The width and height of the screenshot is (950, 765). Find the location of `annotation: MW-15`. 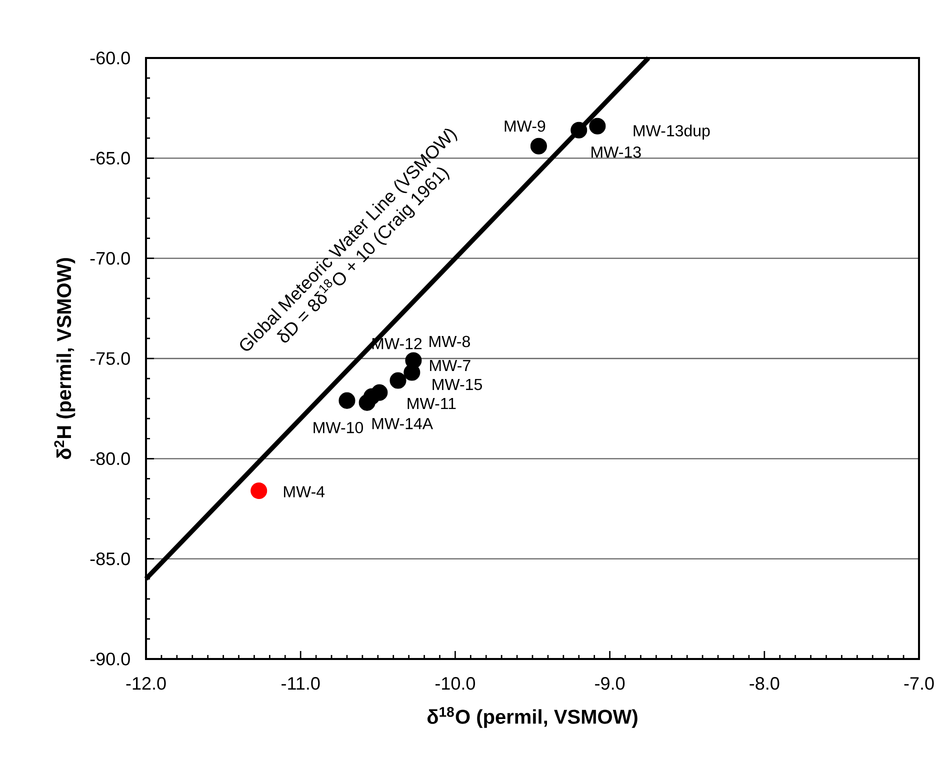

annotation: MW-15 is located at coordinates (457, 384).